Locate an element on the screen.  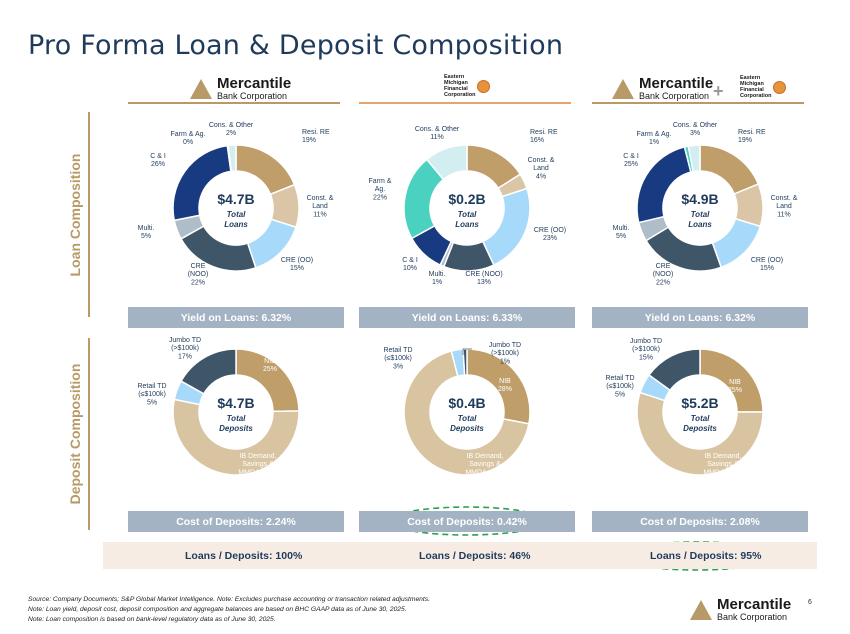
center-total-value: $0.4B is located at coordinates (466, 403).